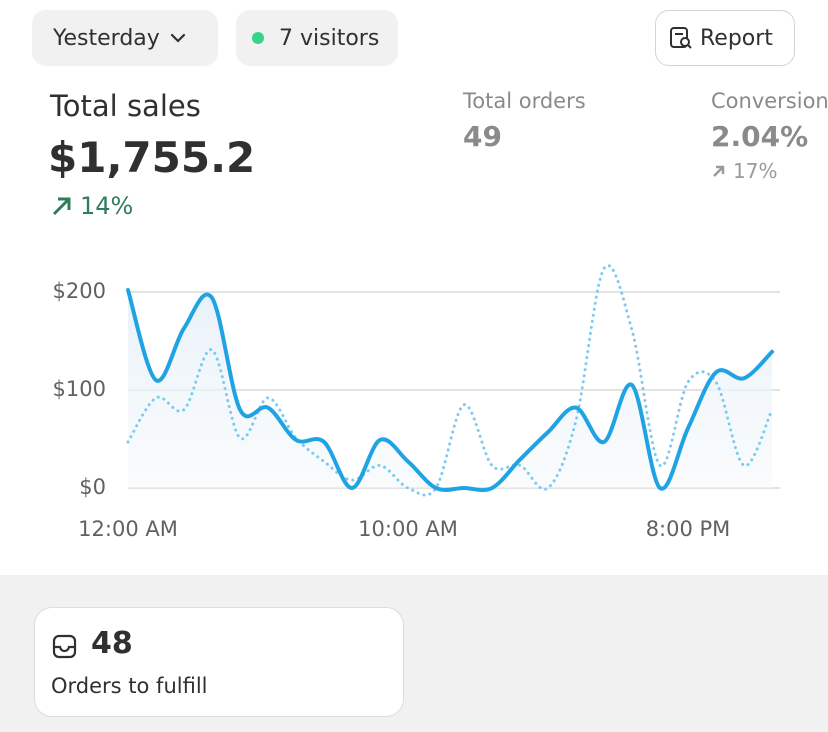 The height and width of the screenshot is (732, 828). Describe the element at coordinates (106, 38) in the screenshot. I see `date-filter-label: Yesterday` at that location.